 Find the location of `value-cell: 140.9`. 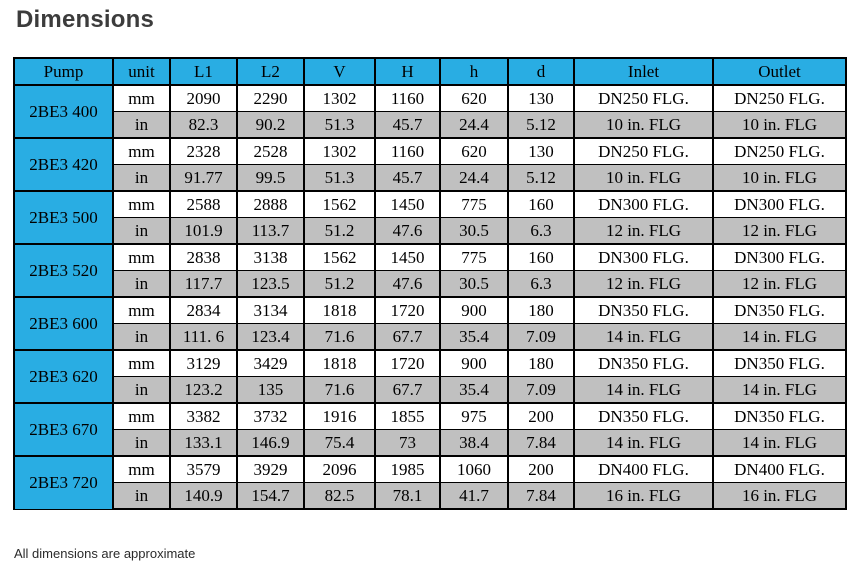

value-cell: 140.9 is located at coordinates (203, 496).